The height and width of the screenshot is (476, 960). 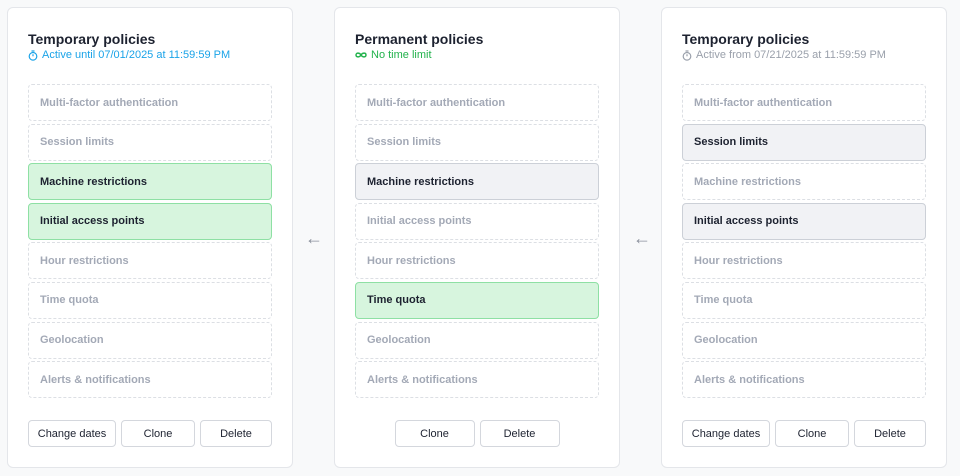 I want to click on infinity-icon, so click(x=361, y=55).